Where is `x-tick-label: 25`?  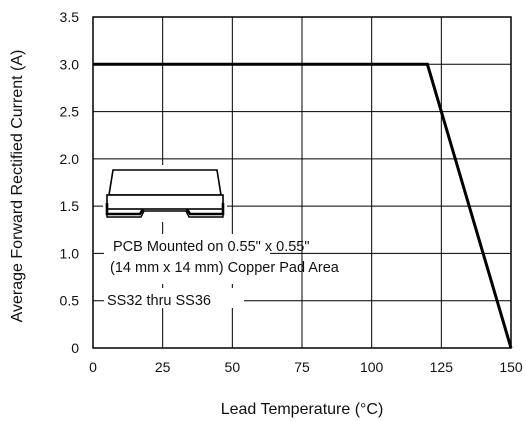
x-tick-label: 25 is located at coordinates (163, 367).